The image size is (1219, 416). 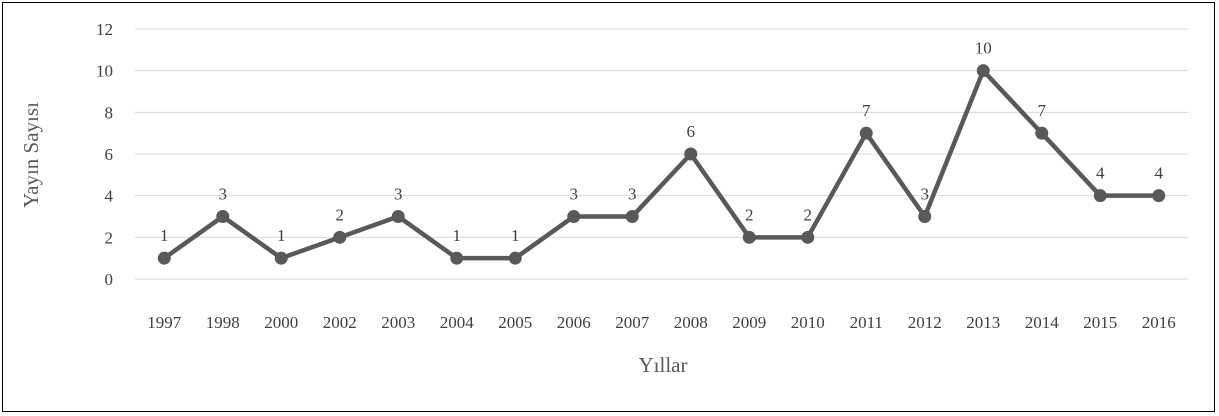 What do you see at coordinates (281, 322) in the screenshot?
I see `x-tick-label: 2000` at bounding box center [281, 322].